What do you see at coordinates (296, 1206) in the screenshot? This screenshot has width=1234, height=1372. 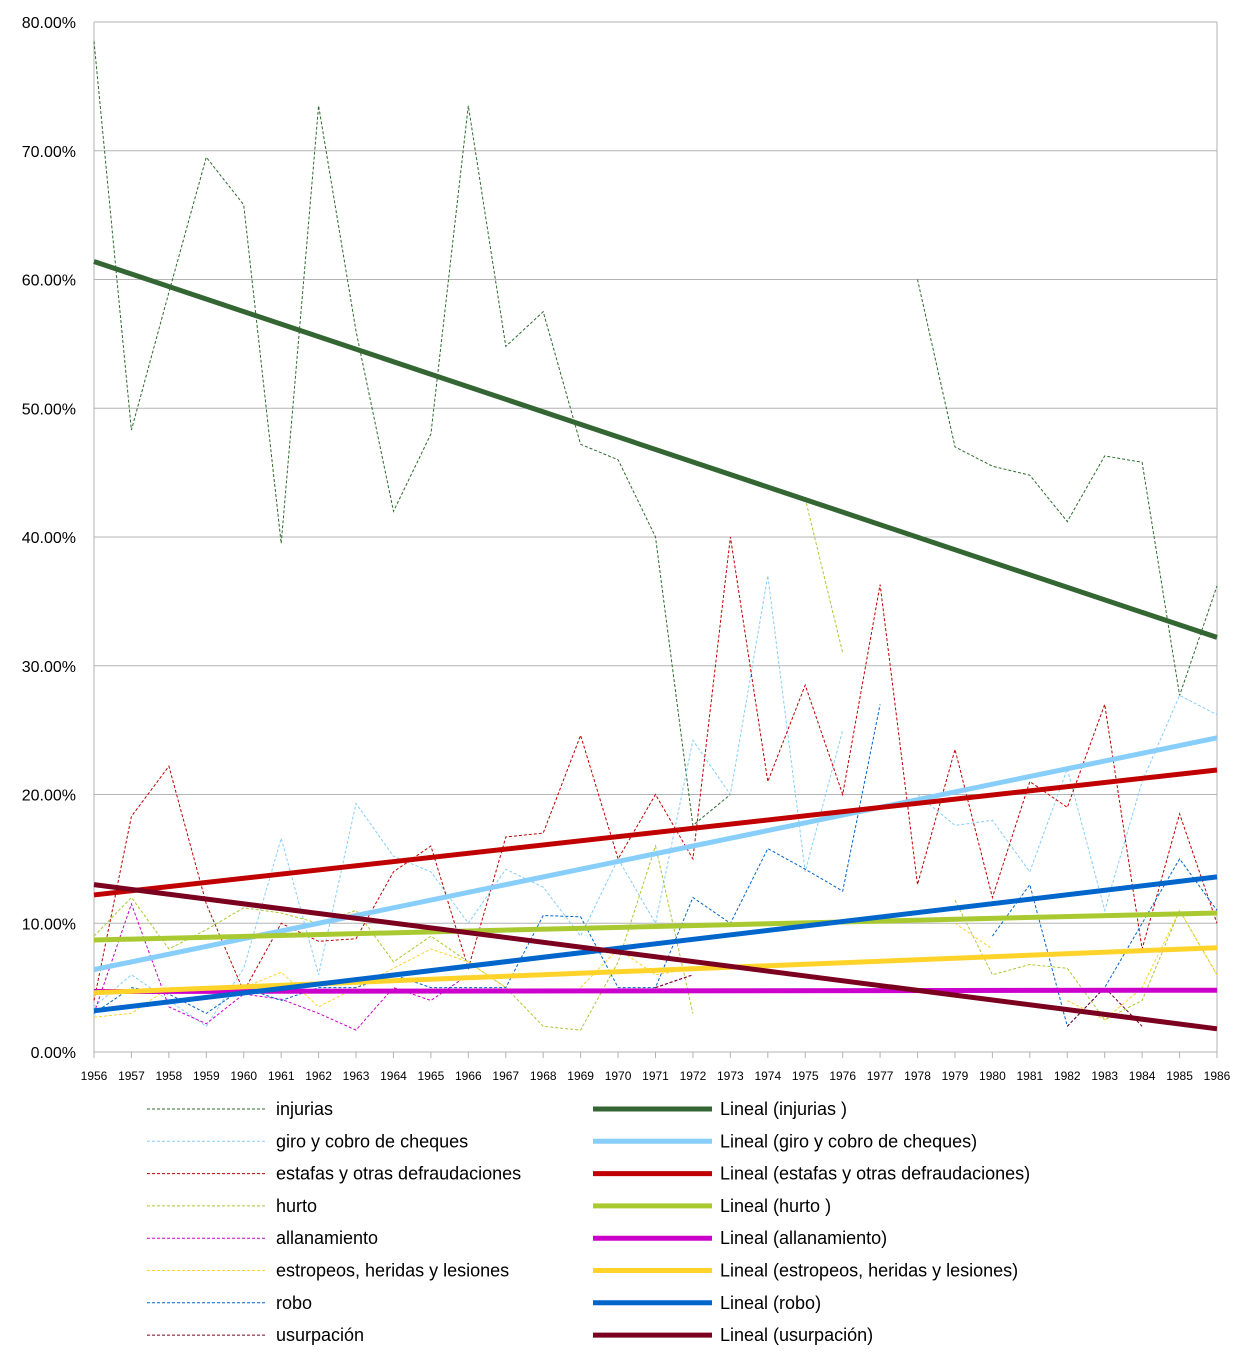 I see `legend-label: hurto` at bounding box center [296, 1206].